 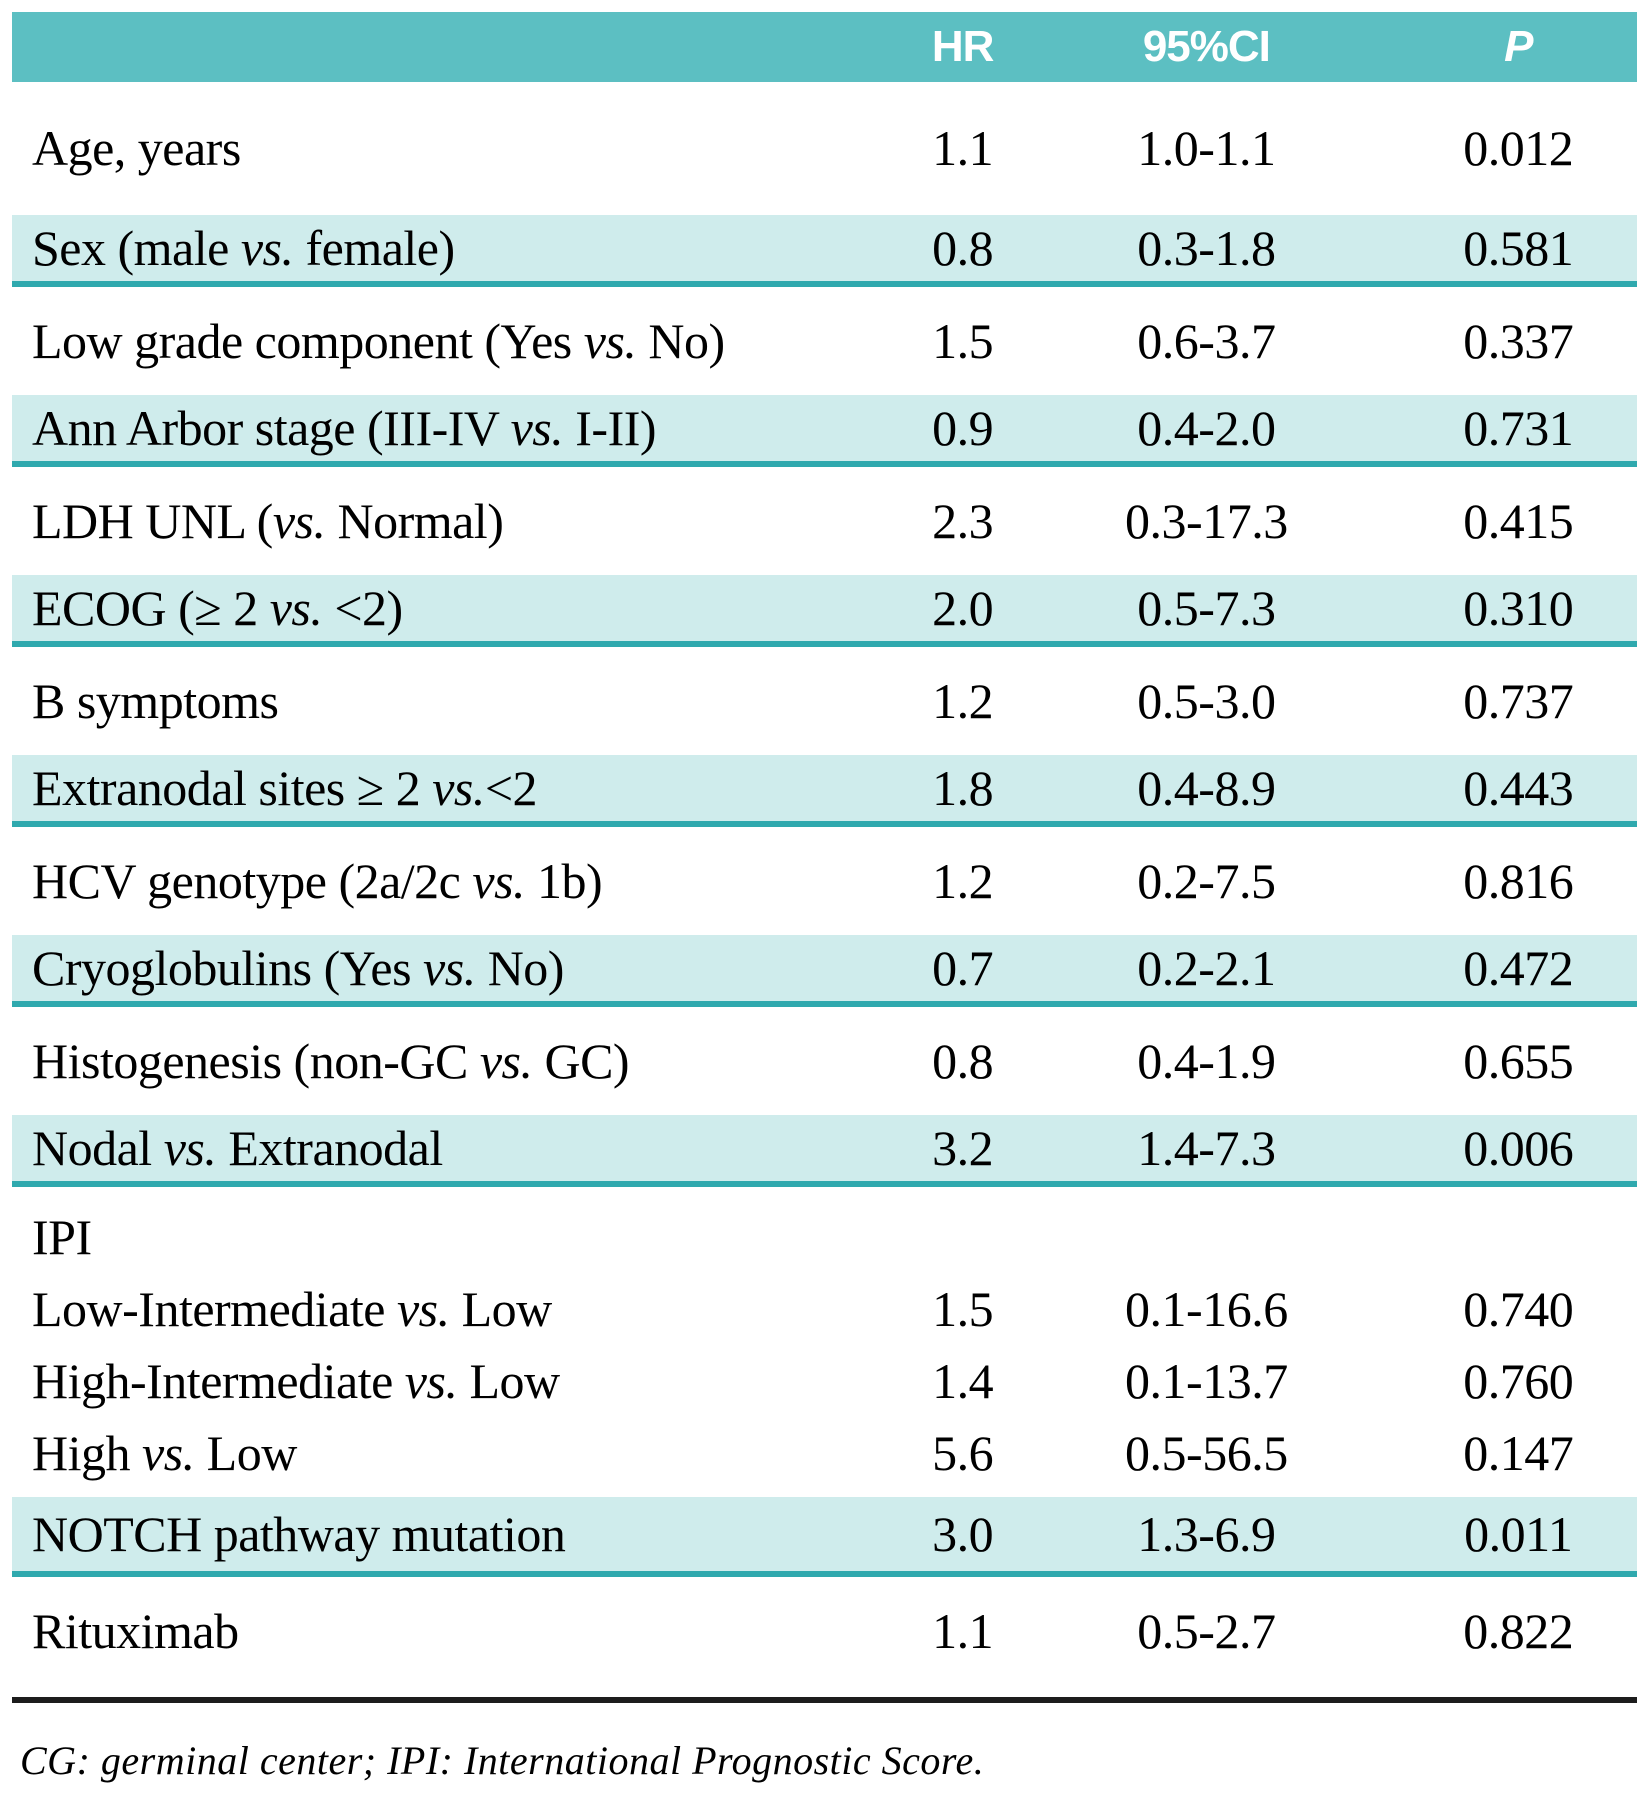 I want to click on ci-value: 0.4-2.0, so click(x=1206, y=427).